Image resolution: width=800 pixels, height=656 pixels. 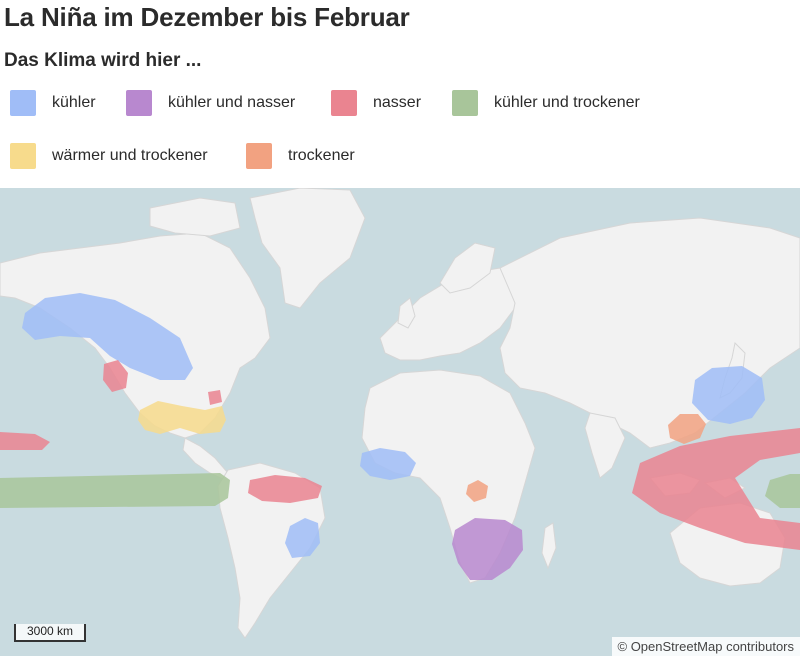 I want to click on scale-label: 3000 km, so click(x=50, y=631).